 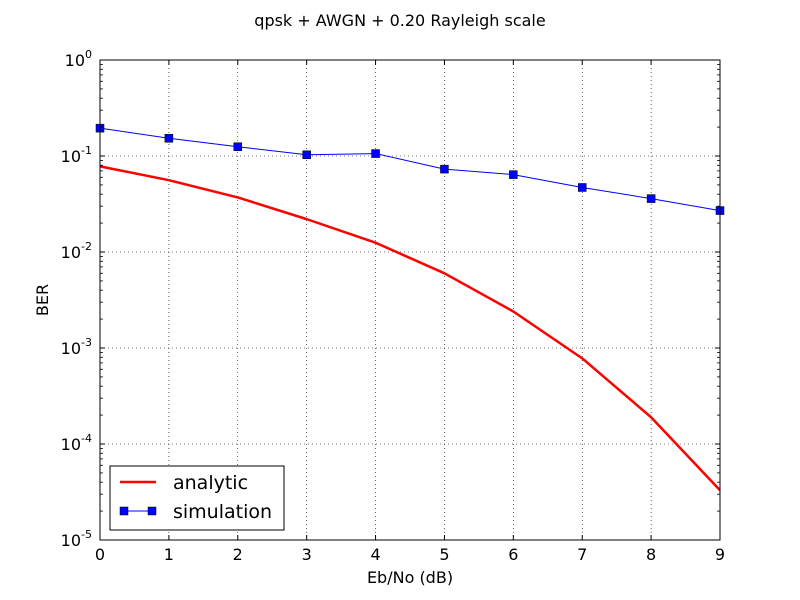 What do you see at coordinates (513, 554) in the screenshot?
I see `x-tick-label: 6` at bounding box center [513, 554].